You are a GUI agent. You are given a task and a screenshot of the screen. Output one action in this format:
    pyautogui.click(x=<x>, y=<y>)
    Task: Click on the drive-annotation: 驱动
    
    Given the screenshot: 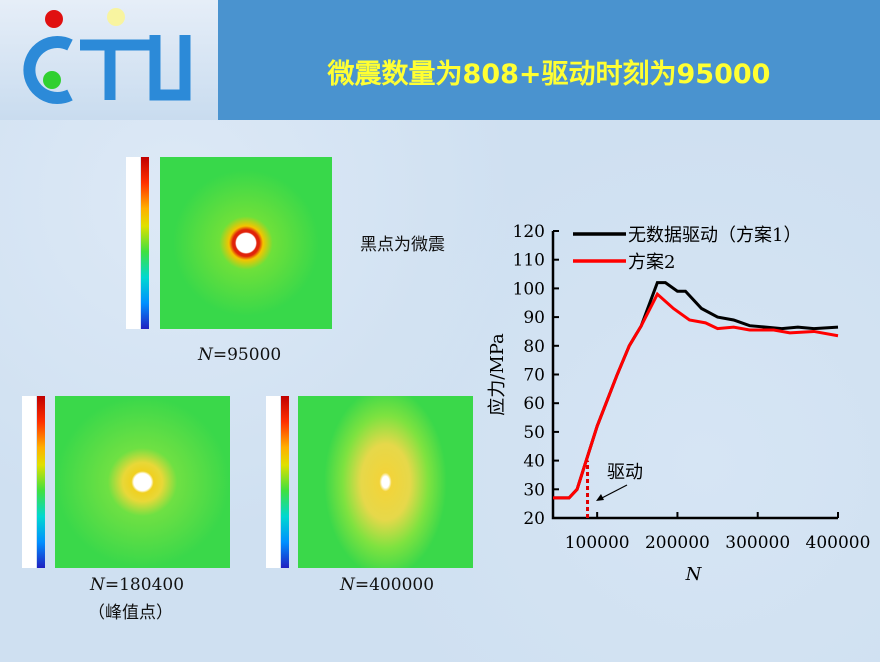 What is the action you would take?
    pyautogui.click(x=625, y=472)
    